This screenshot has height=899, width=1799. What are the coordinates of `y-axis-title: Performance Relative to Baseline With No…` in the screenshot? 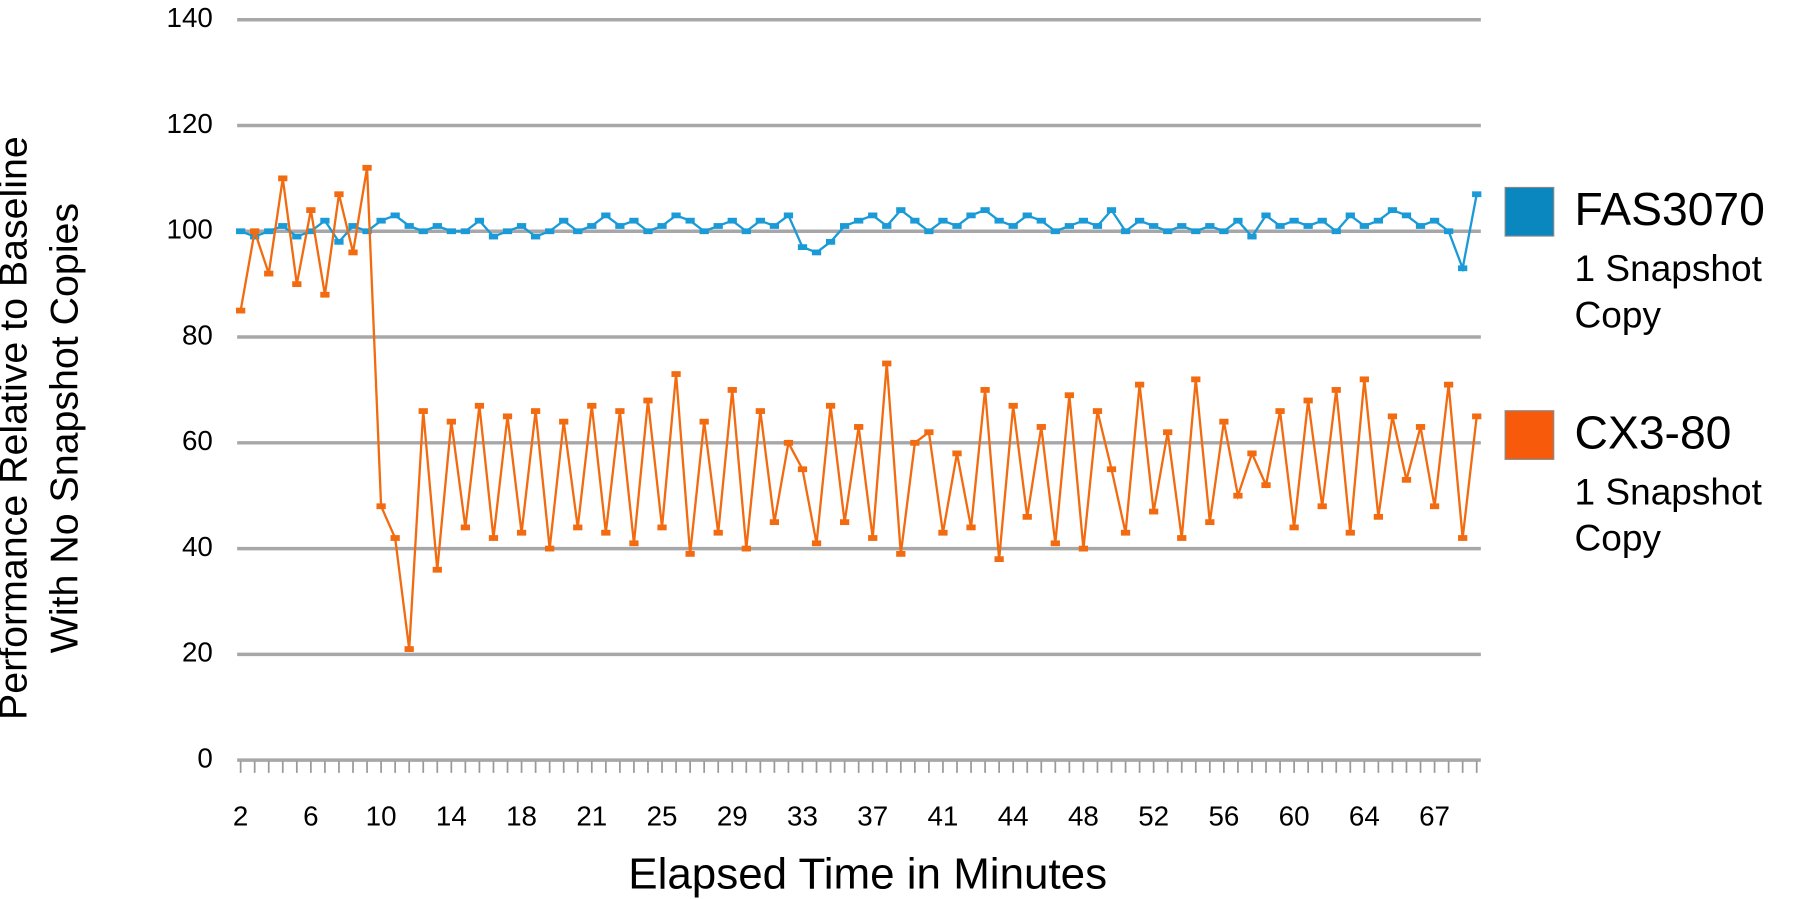 It's located at (43, 428).